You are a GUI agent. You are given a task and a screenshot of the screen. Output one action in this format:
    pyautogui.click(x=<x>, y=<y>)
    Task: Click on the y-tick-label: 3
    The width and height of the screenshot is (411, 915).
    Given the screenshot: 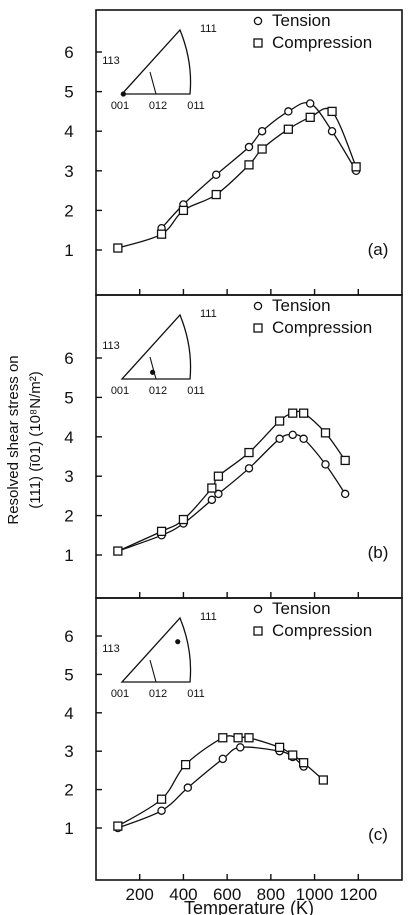 What is the action you would take?
    pyautogui.click(x=68, y=751)
    